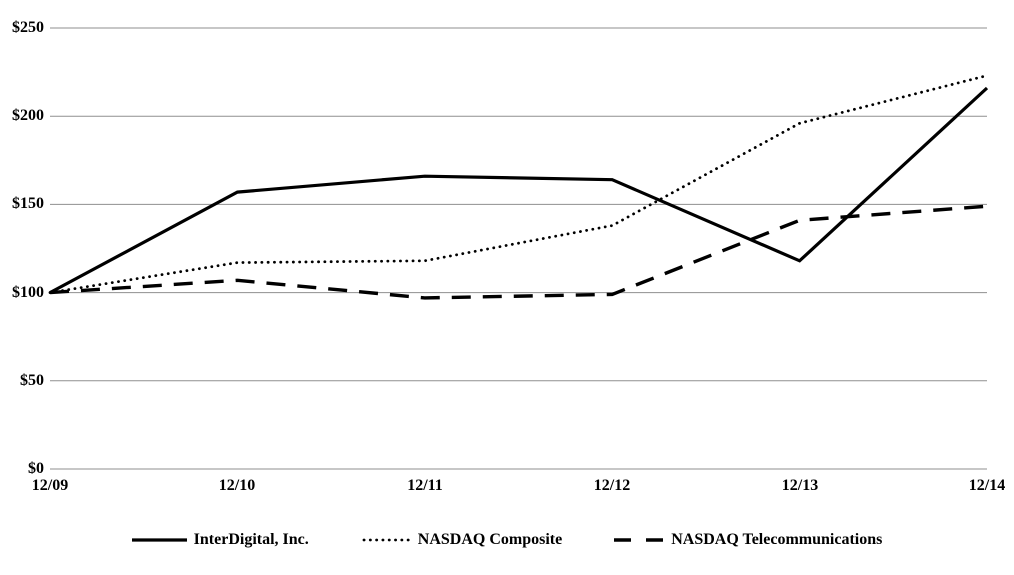 This screenshot has width=1014, height=575. What do you see at coordinates (639, 540) in the screenshot?
I see `dashed-line-swatch-icon` at bounding box center [639, 540].